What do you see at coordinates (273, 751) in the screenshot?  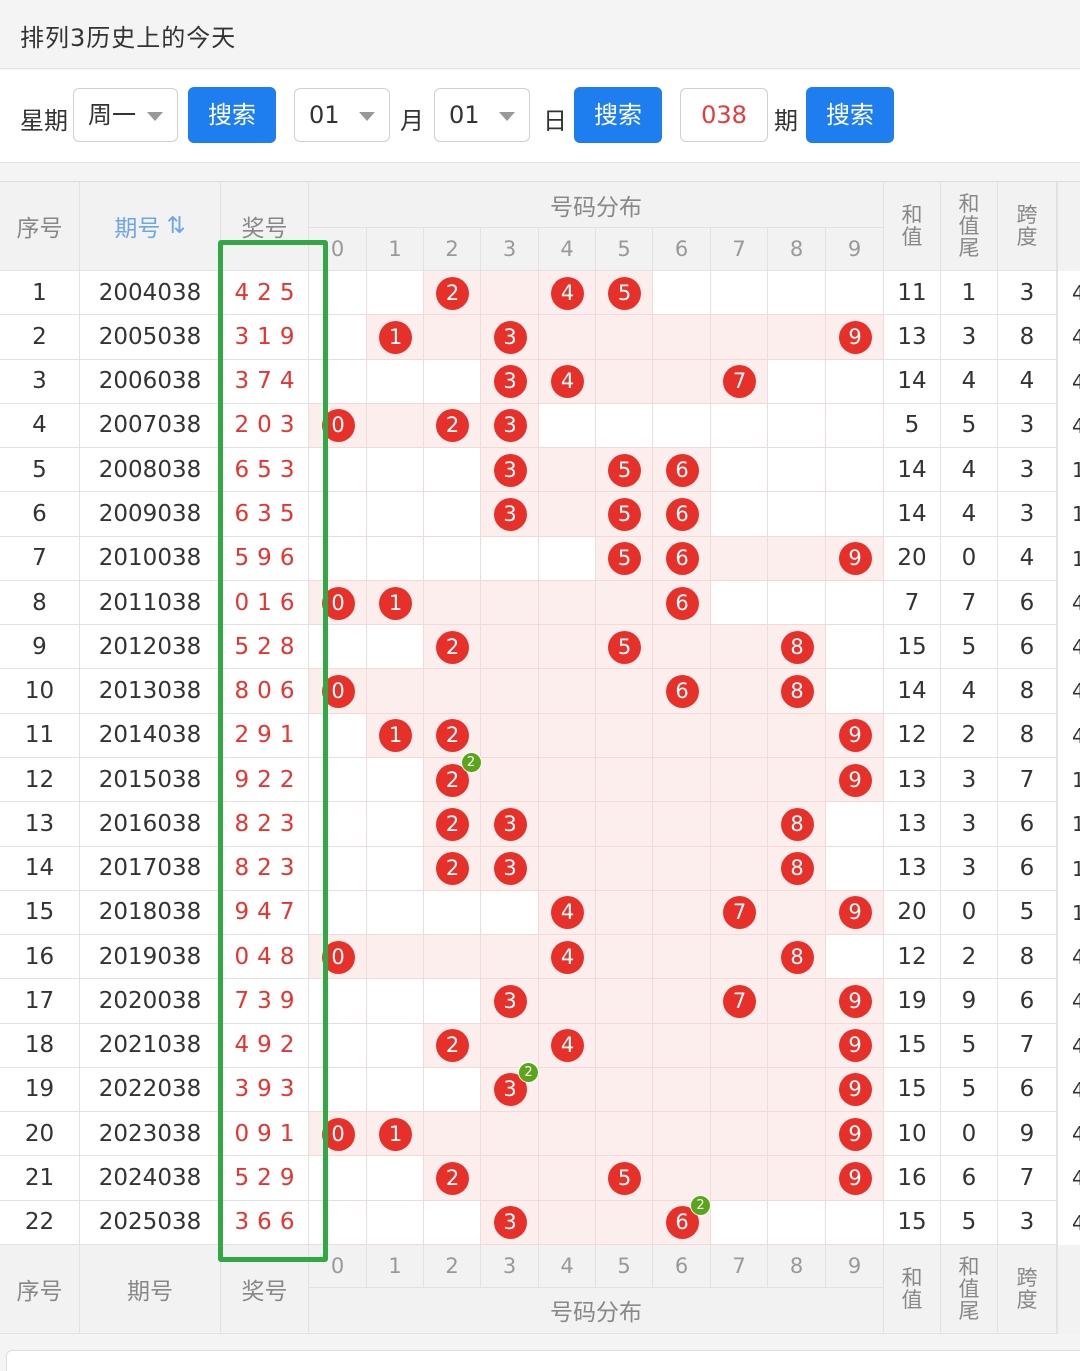 I see `prize-column-highlight` at bounding box center [273, 751].